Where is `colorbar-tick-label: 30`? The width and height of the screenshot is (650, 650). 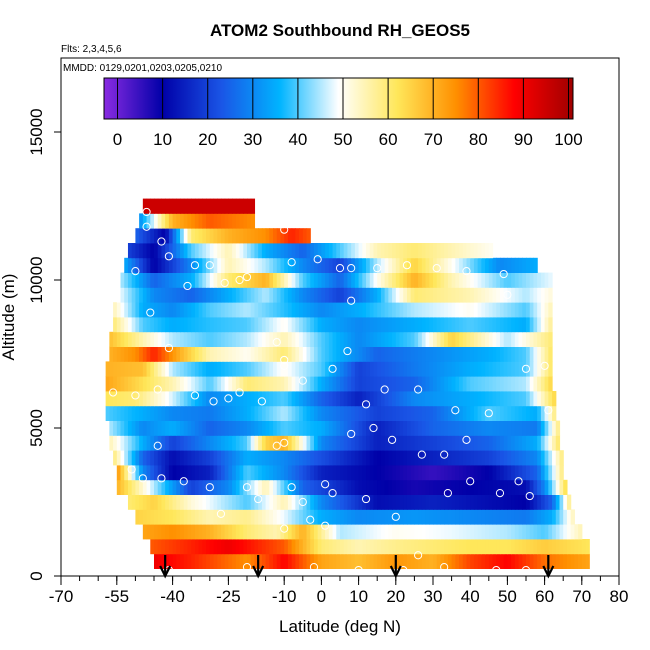 colorbar-tick-label: 30 is located at coordinates (252, 139).